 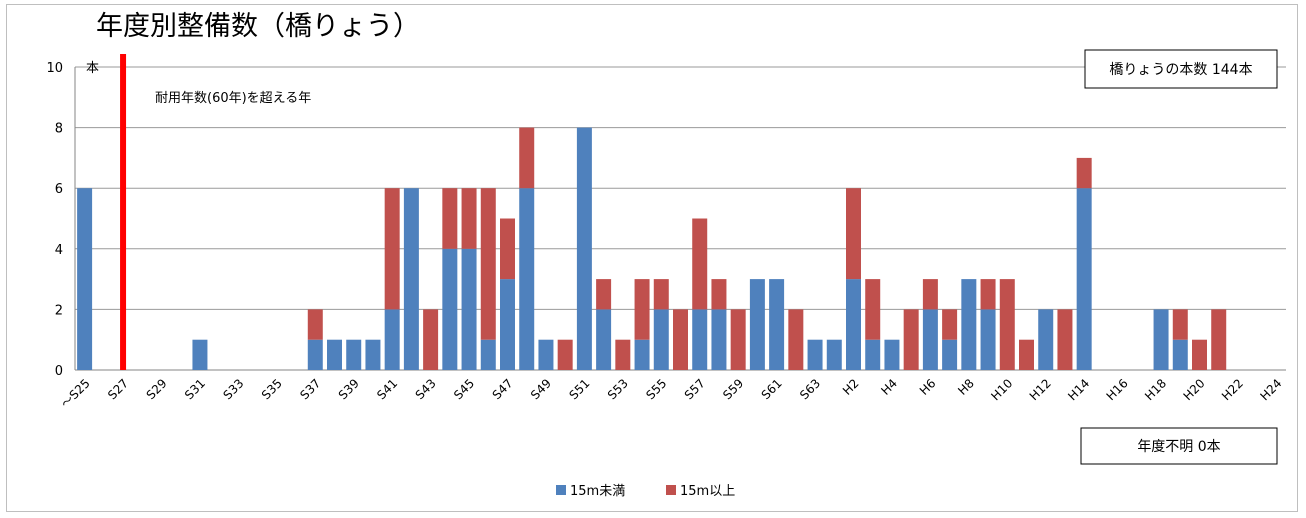 I want to click on x-tick-label-S49: S49, so click(x=541, y=389).